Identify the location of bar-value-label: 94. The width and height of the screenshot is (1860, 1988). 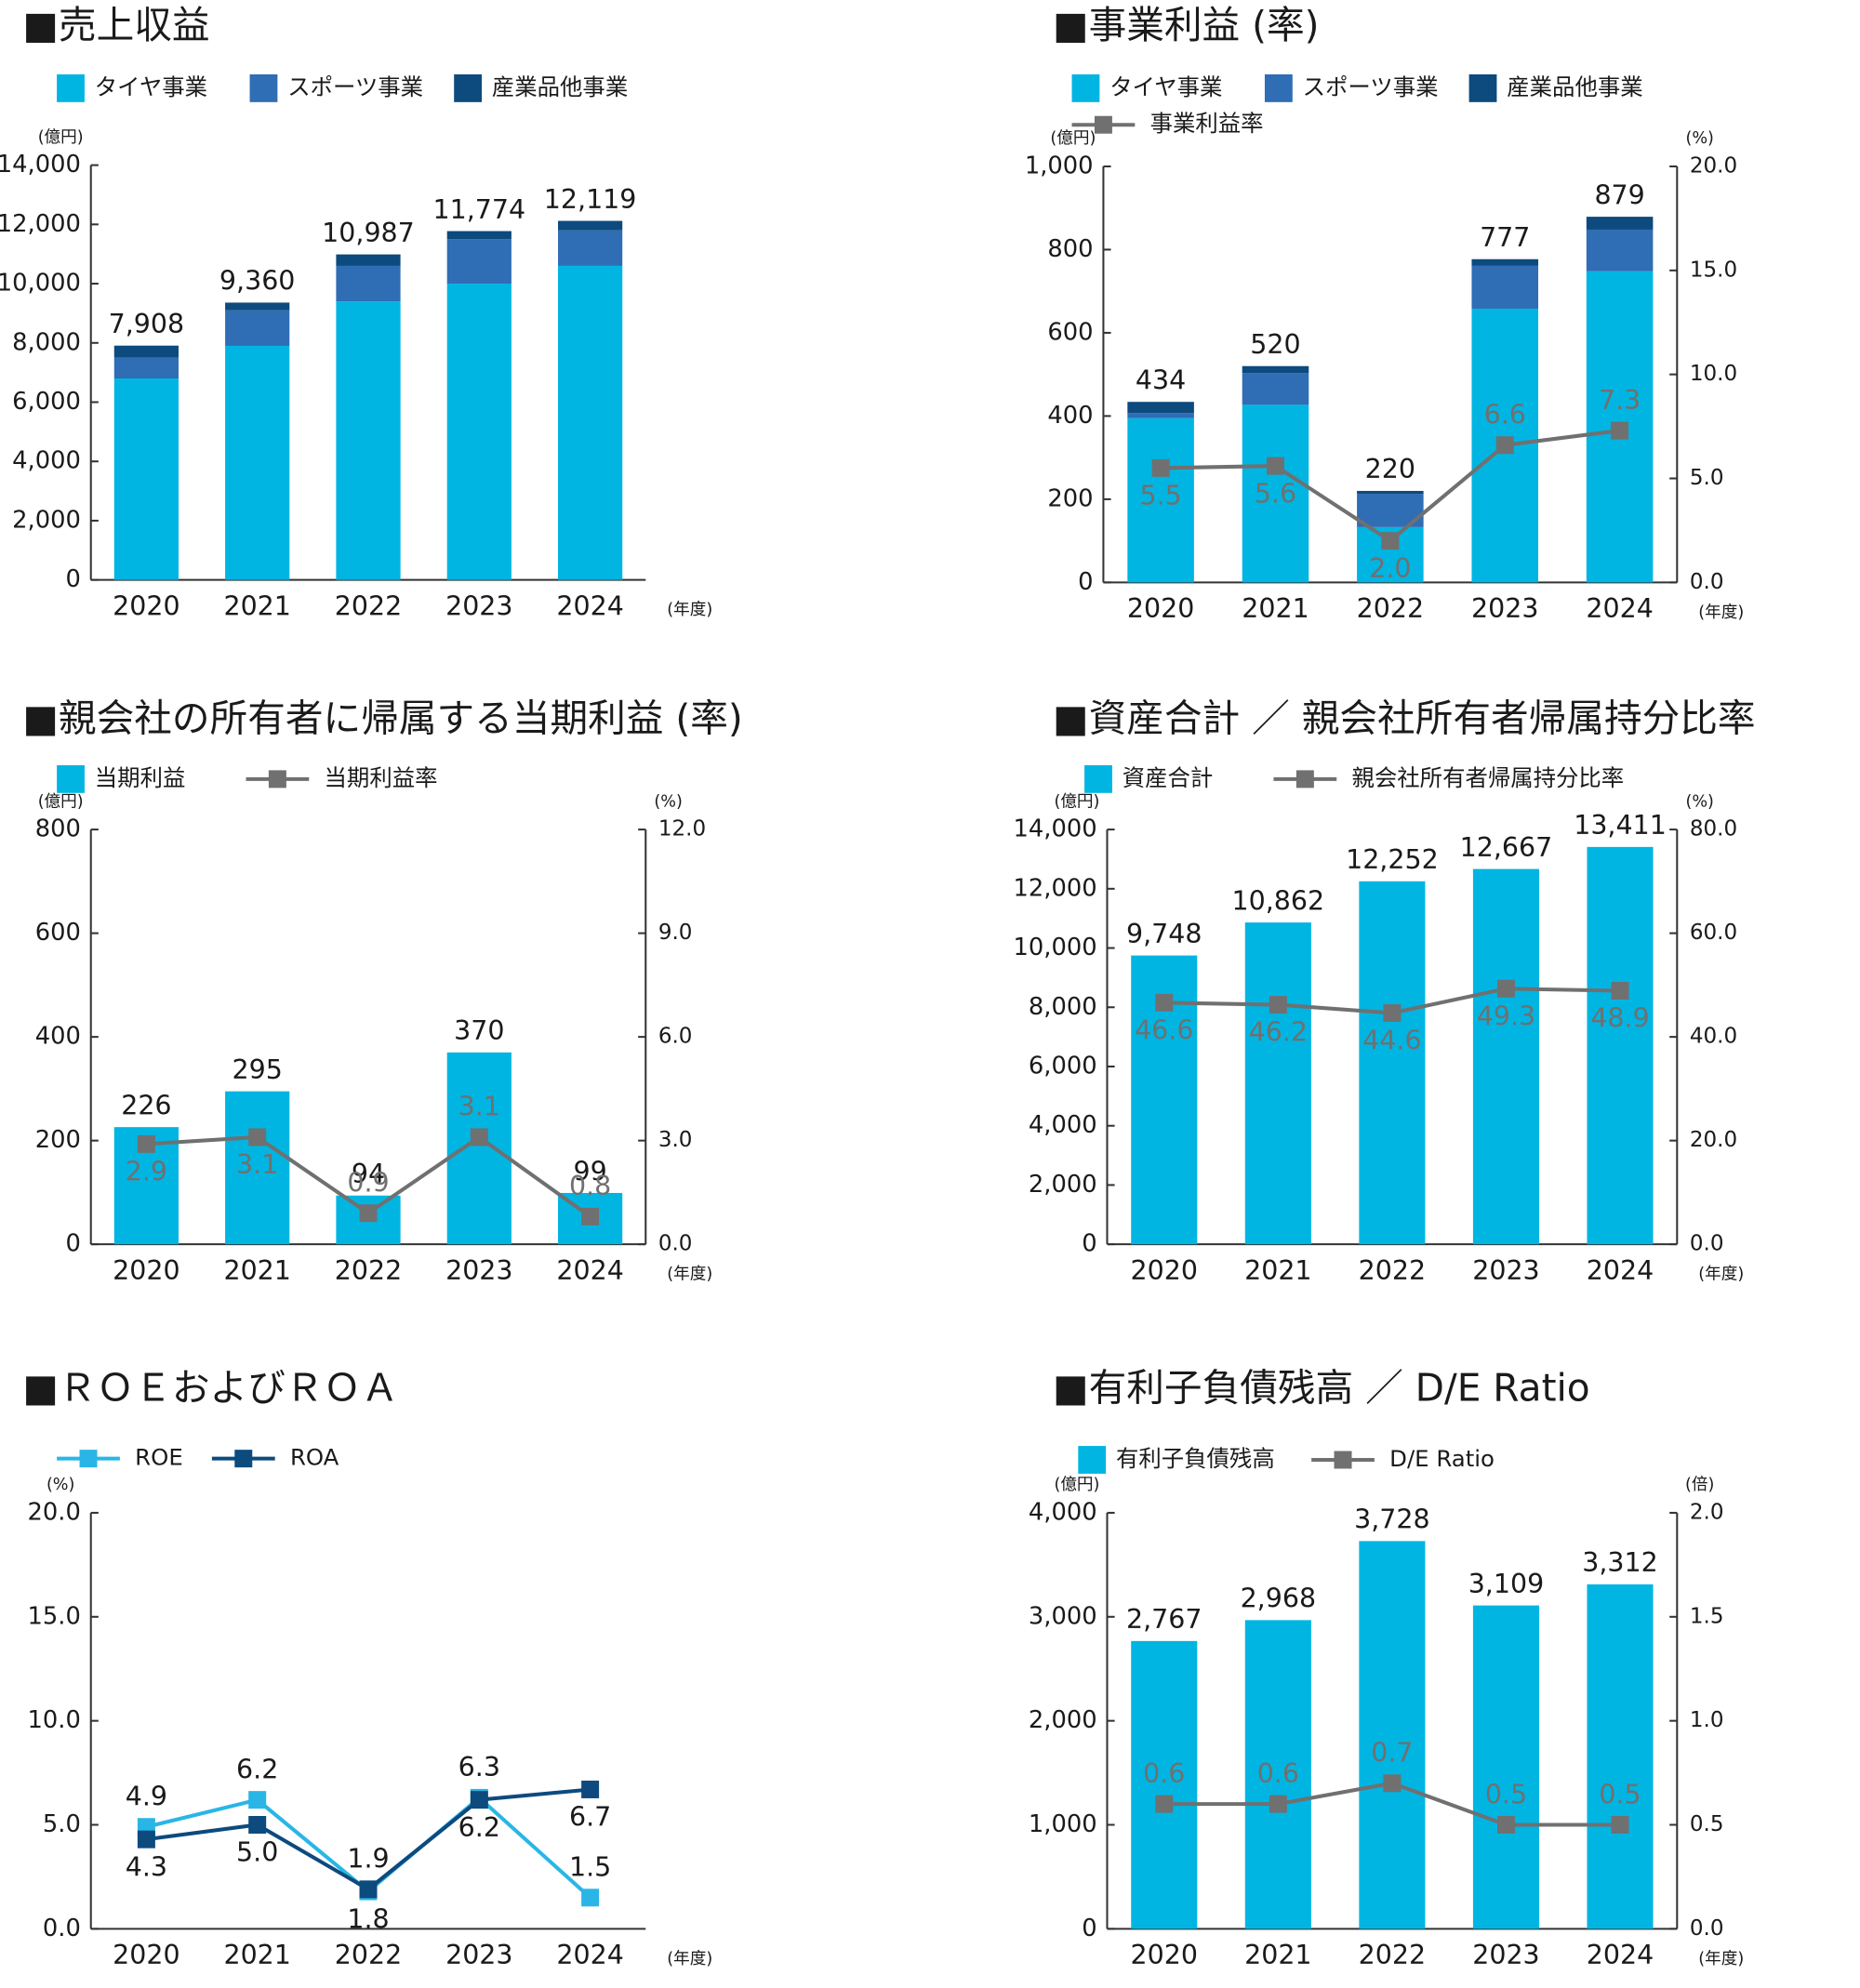
(368, 1174).